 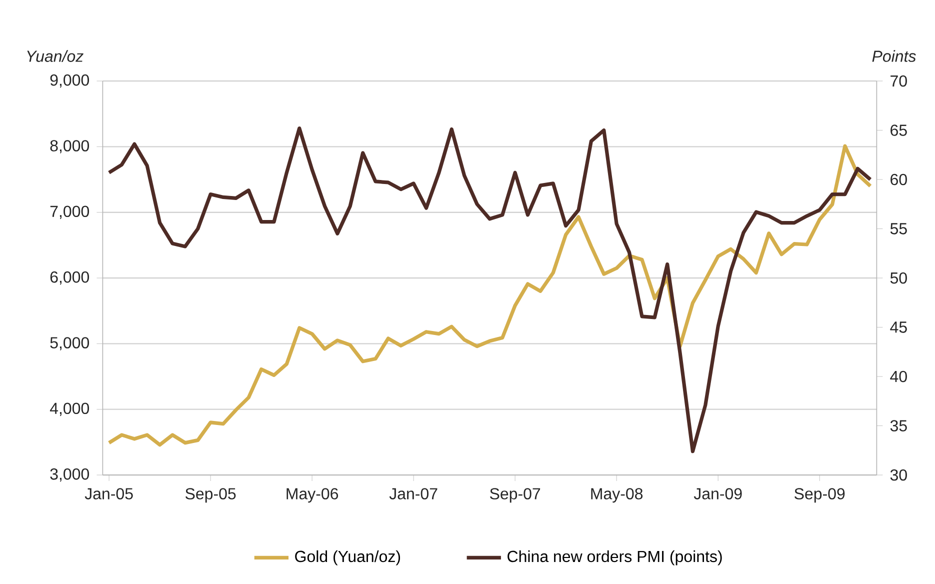 What do you see at coordinates (312, 495) in the screenshot?
I see `x-tick-label: May-06` at bounding box center [312, 495].